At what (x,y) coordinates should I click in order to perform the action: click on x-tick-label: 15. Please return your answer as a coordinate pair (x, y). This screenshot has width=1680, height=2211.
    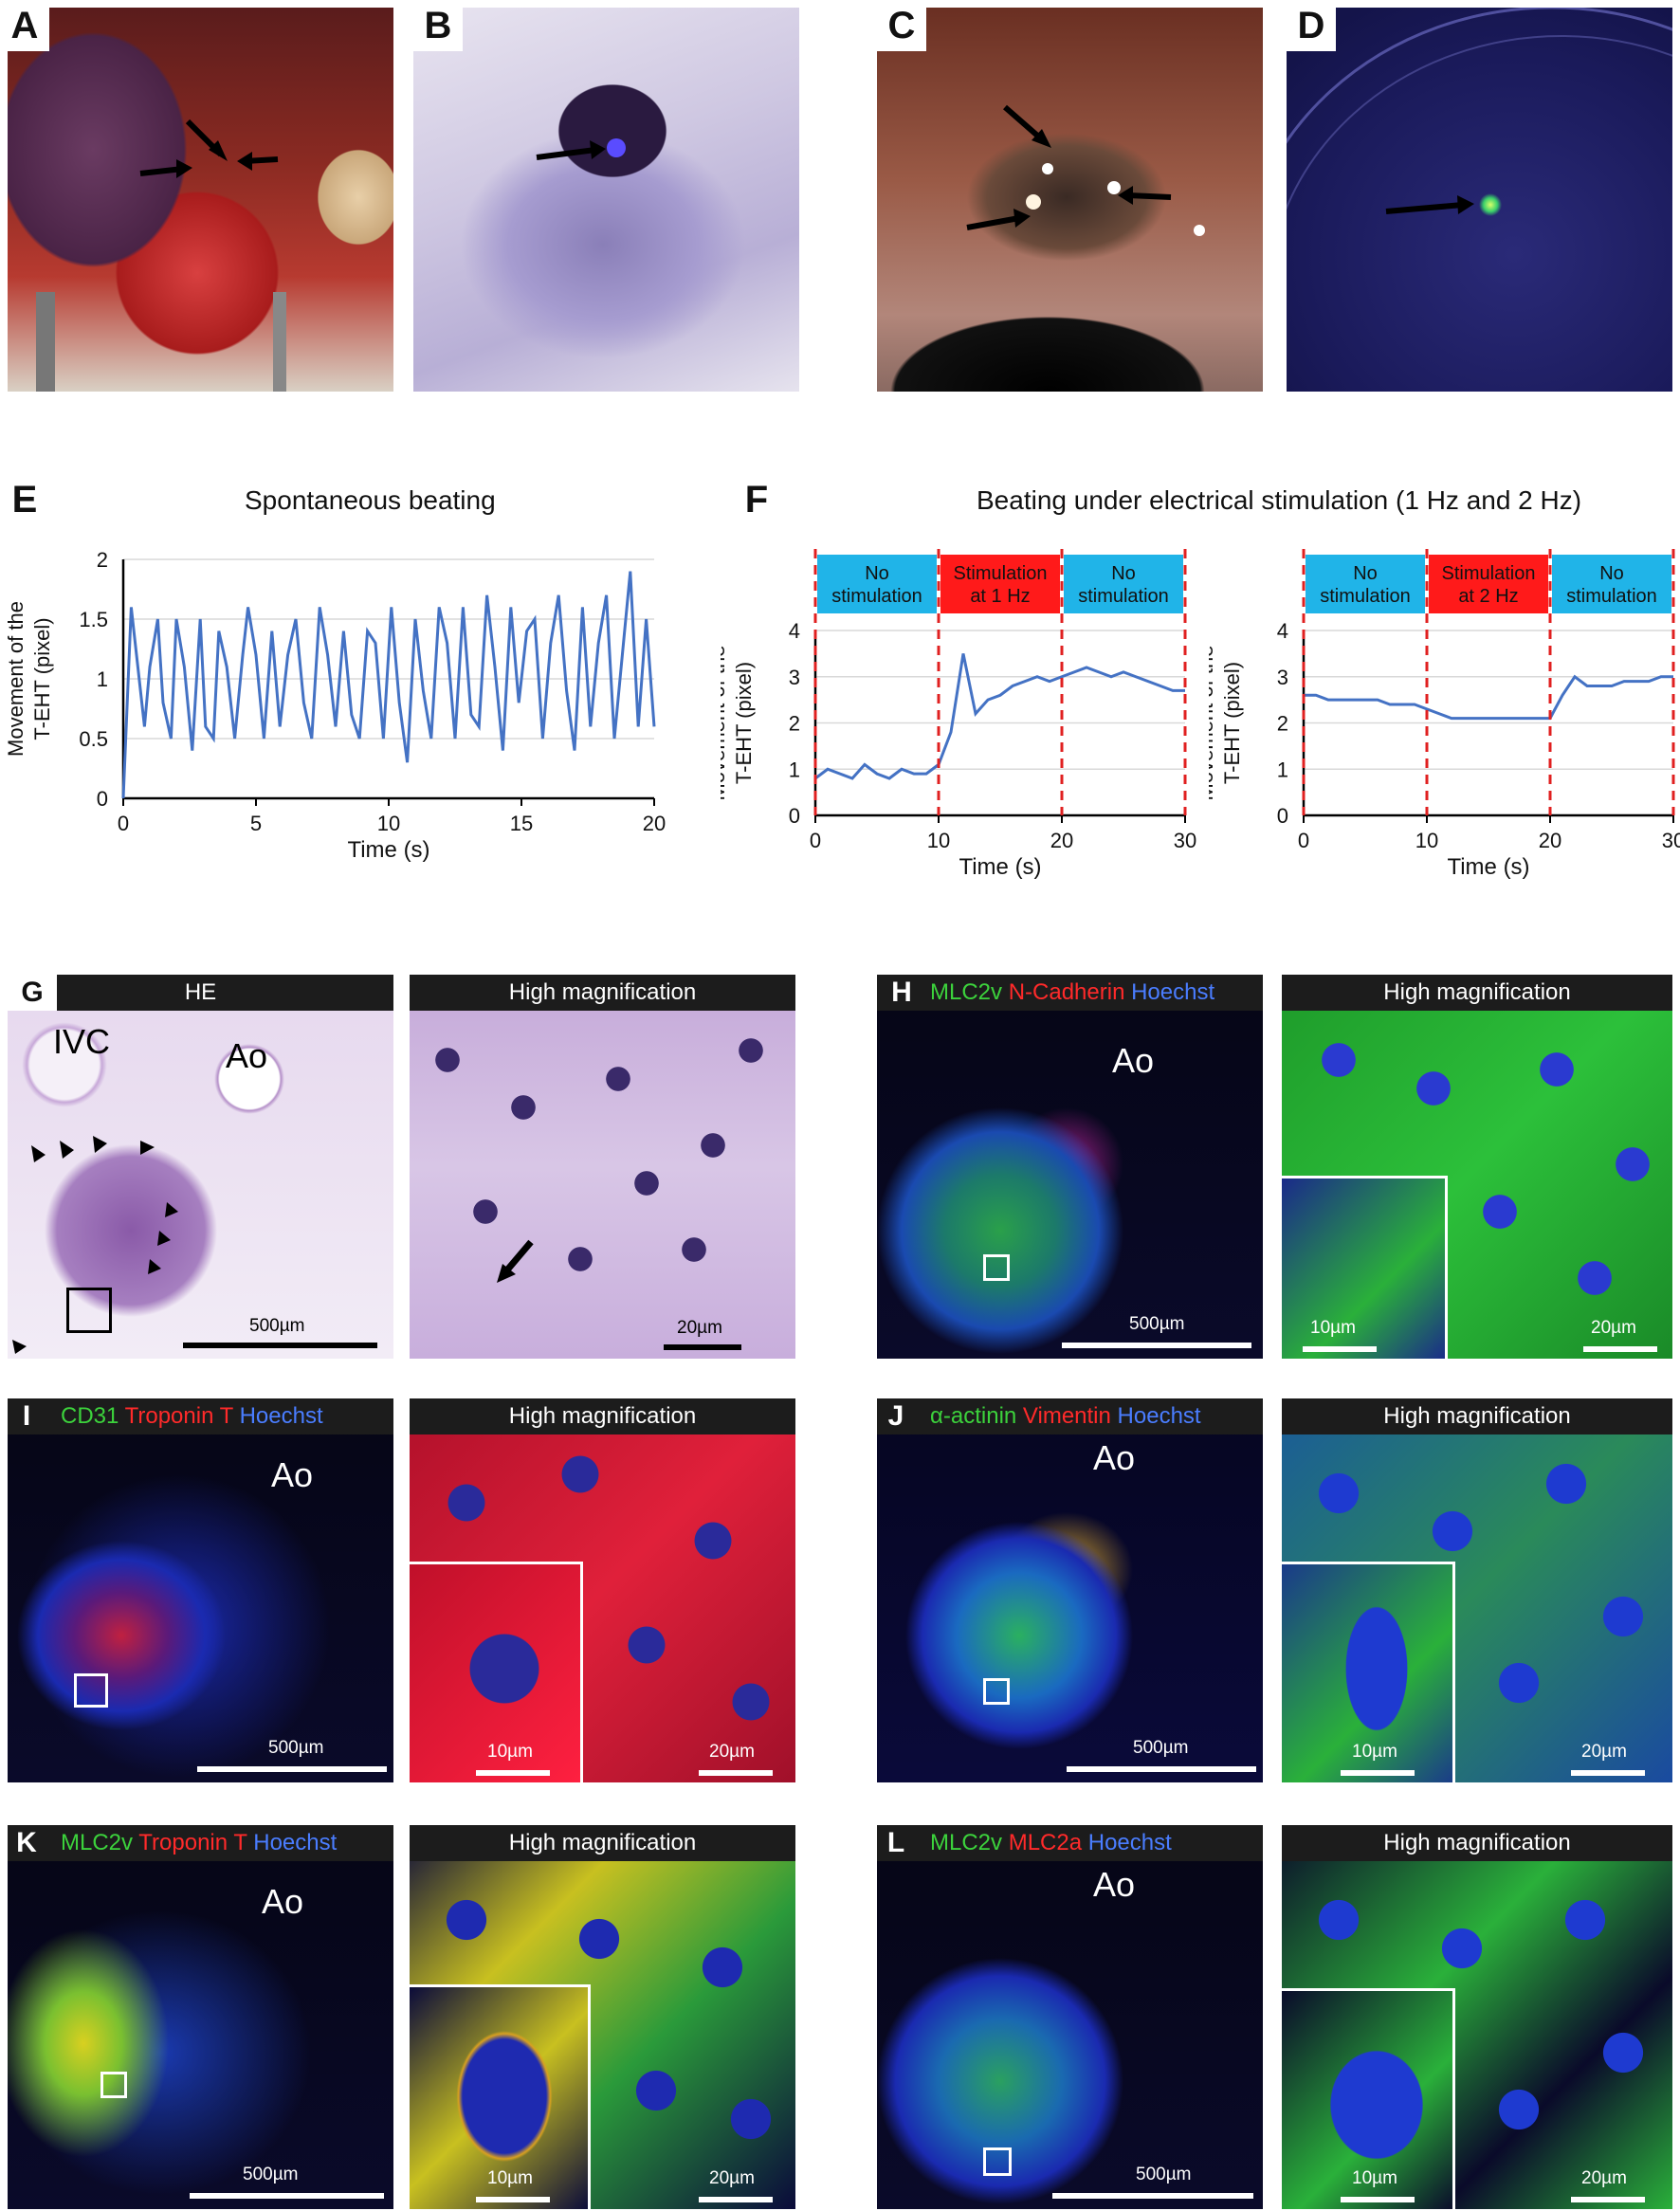
    Looking at the image, I should click on (521, 823).